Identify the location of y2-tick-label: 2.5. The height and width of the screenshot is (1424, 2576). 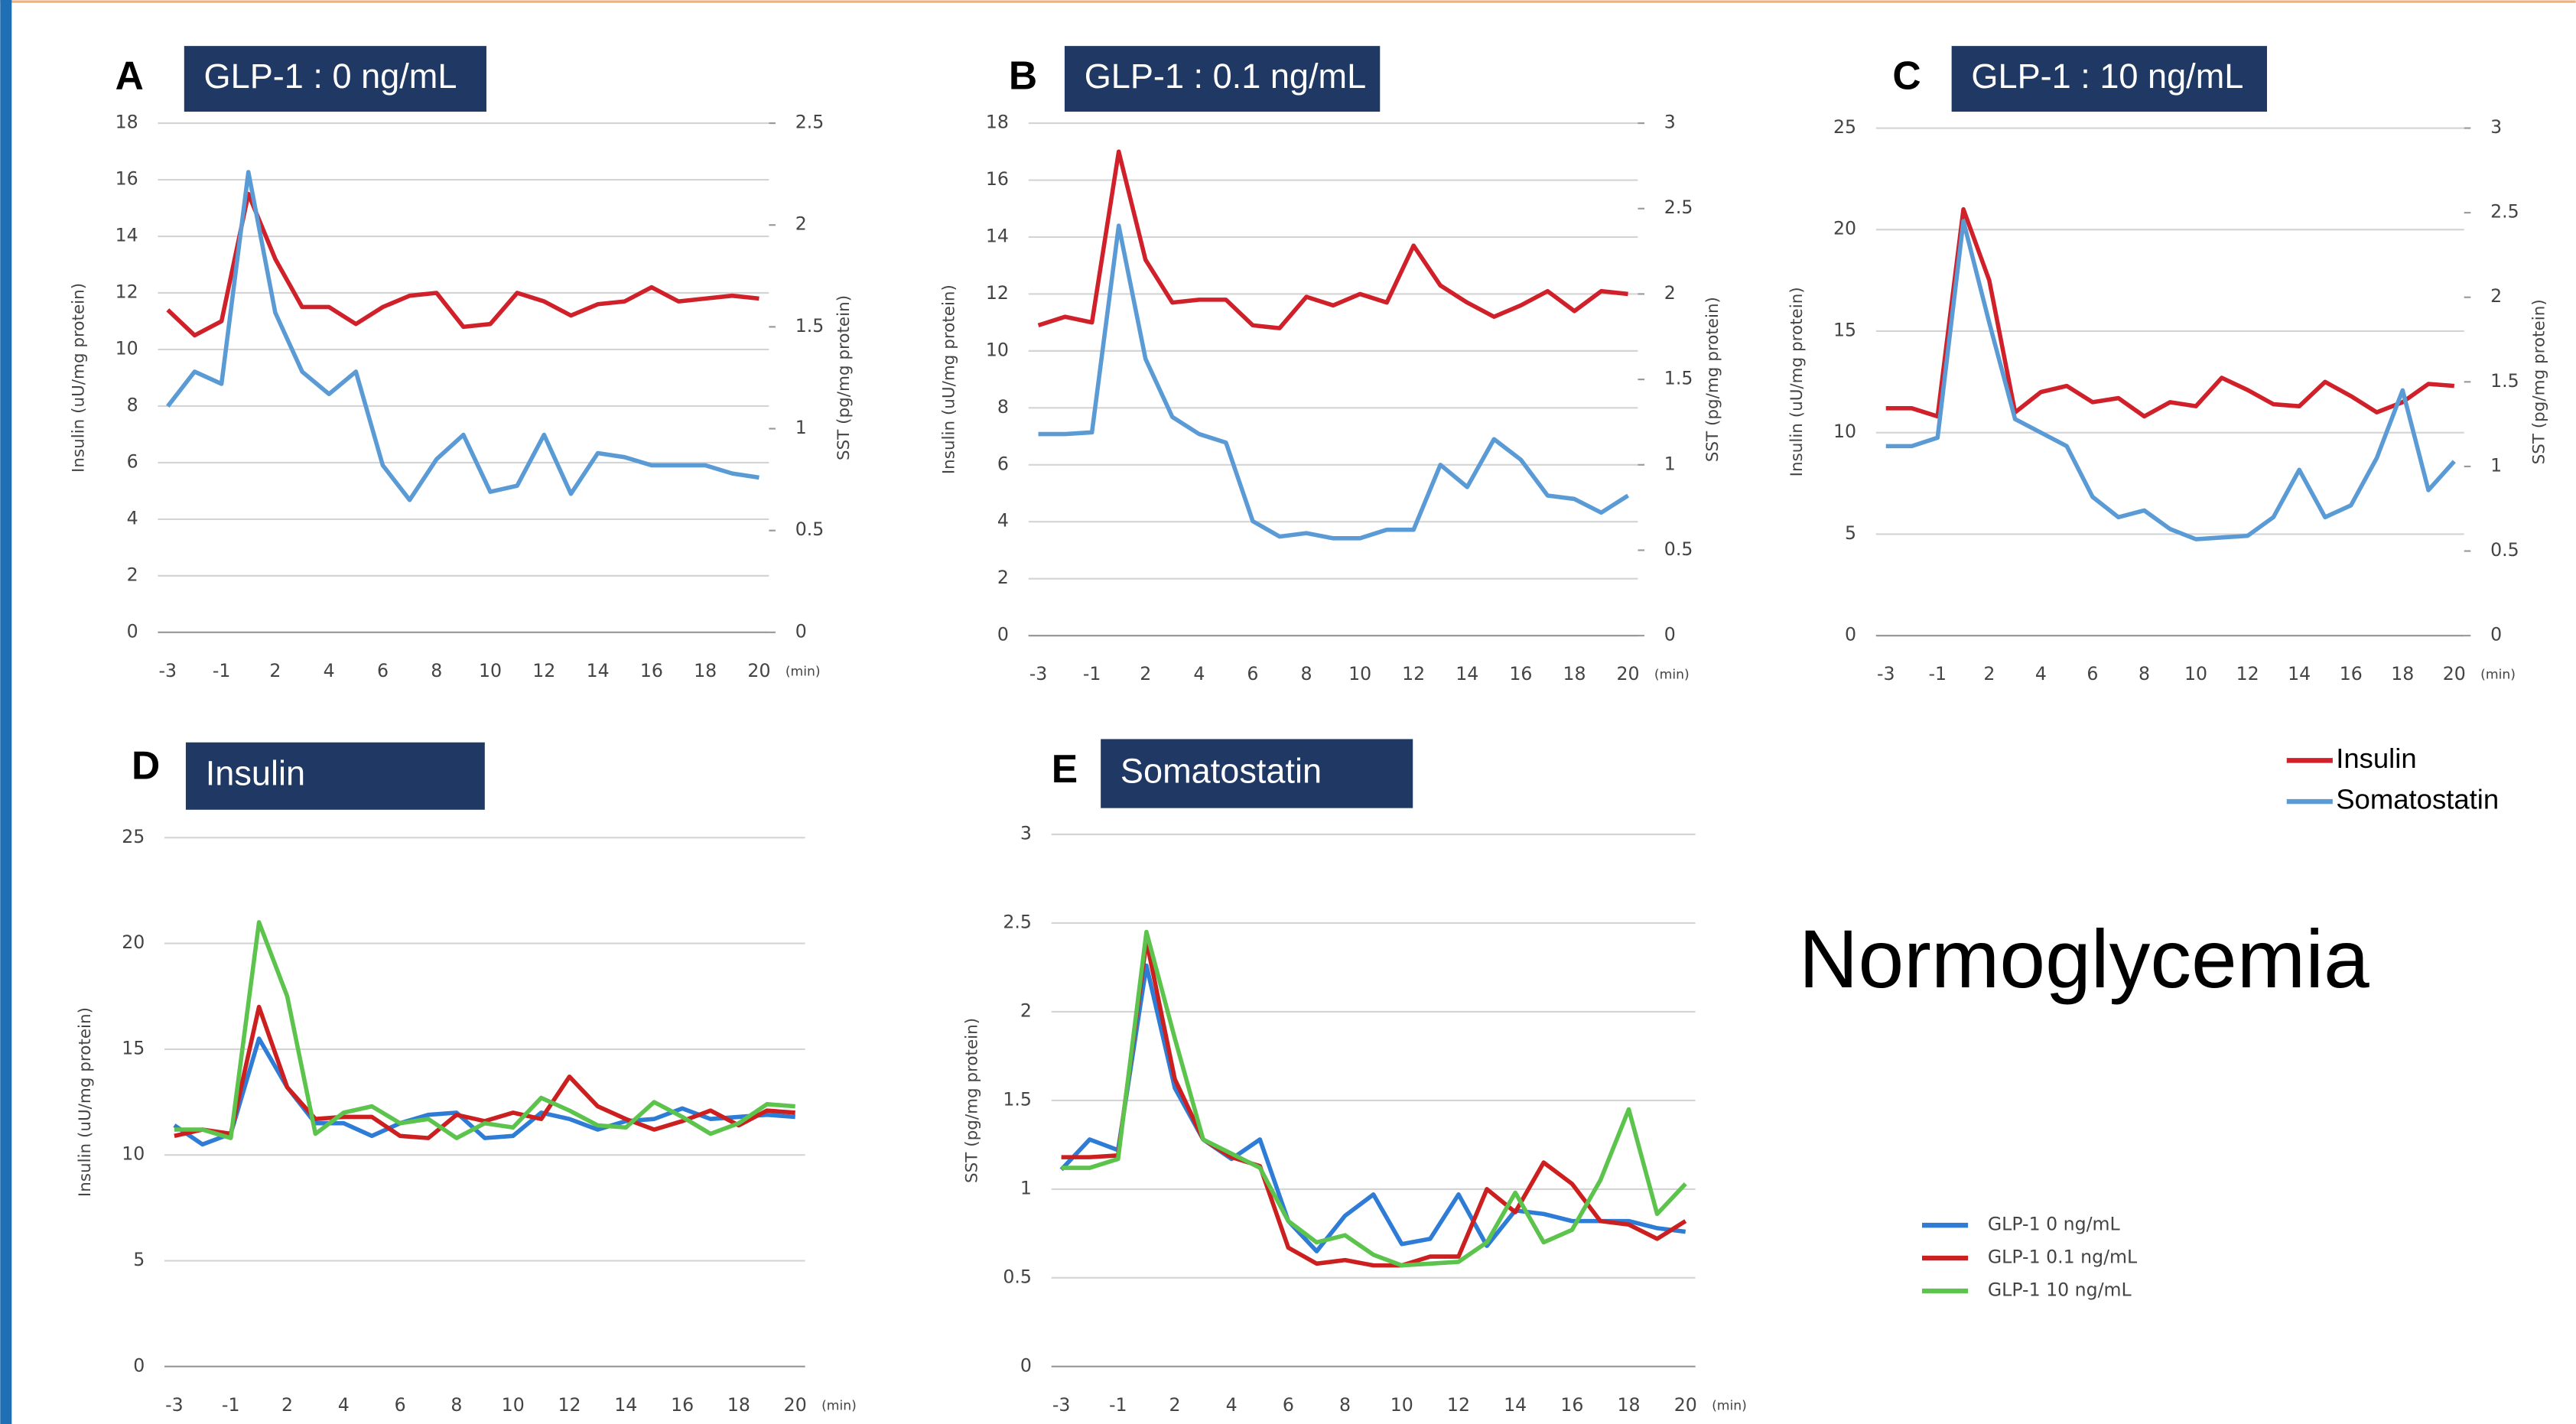
(1678, 207).